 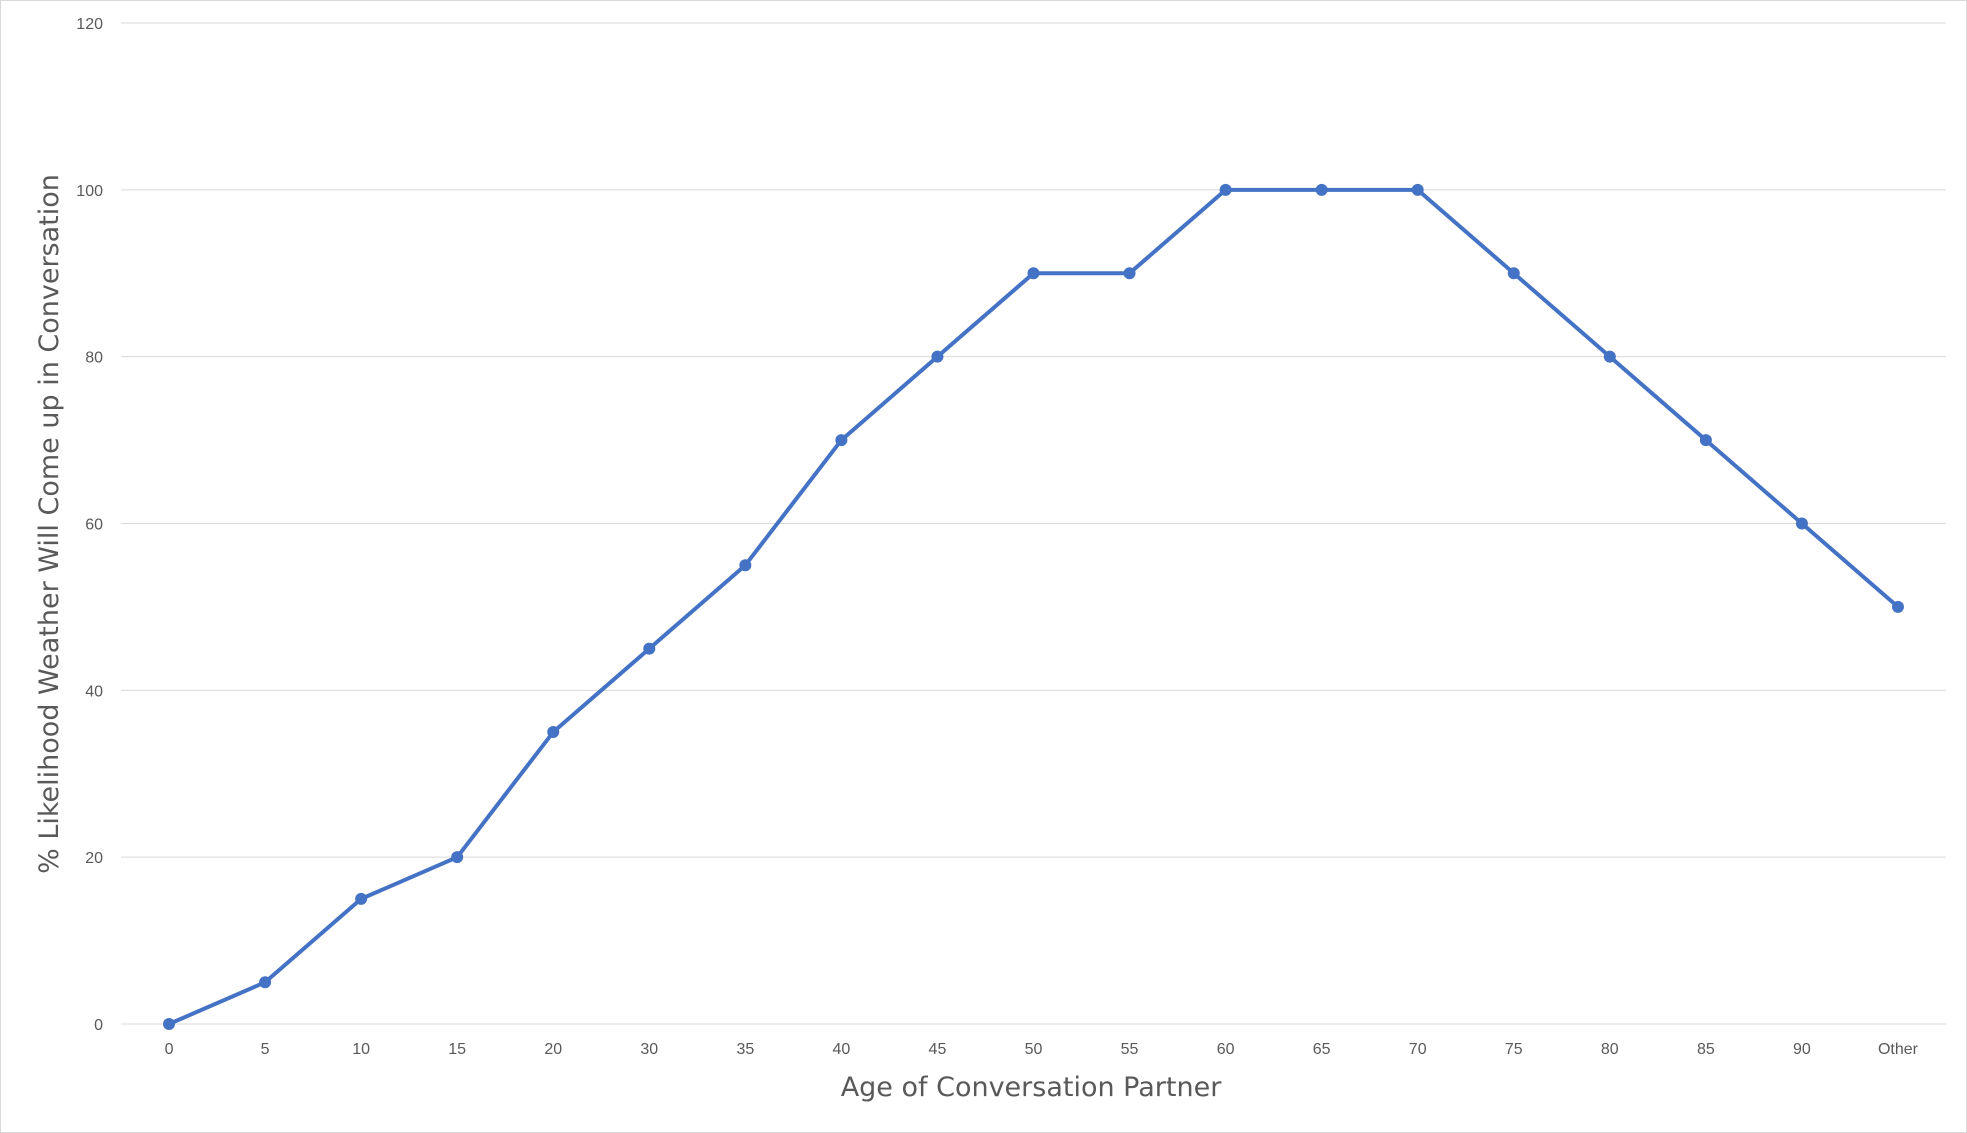 I want to click on y-tick-label: 80, so click(x=94, y=358).